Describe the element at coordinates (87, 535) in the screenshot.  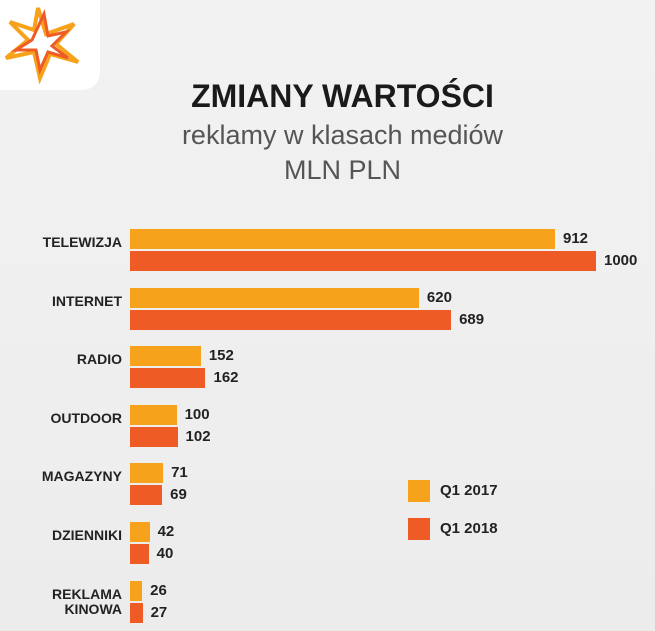
I see `category-label: DZIENNIKI` at that location.